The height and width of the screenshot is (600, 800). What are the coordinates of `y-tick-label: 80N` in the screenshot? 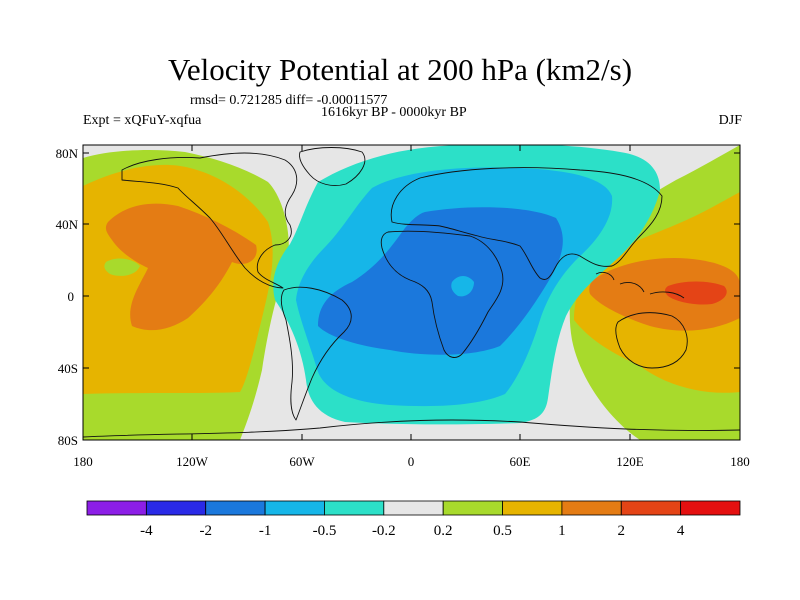 It's located at (67, 153).